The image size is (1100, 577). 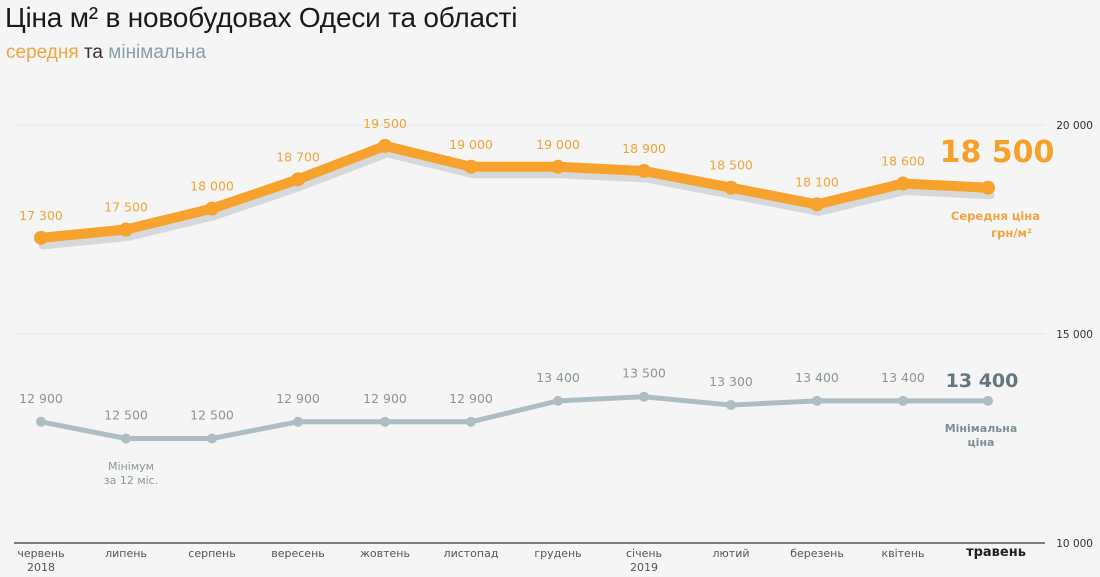 What do you see at coordinates (1074, 126) in the screenshot?
I see `y-tick-label: 20 000` at bounding box center [1074, 126].